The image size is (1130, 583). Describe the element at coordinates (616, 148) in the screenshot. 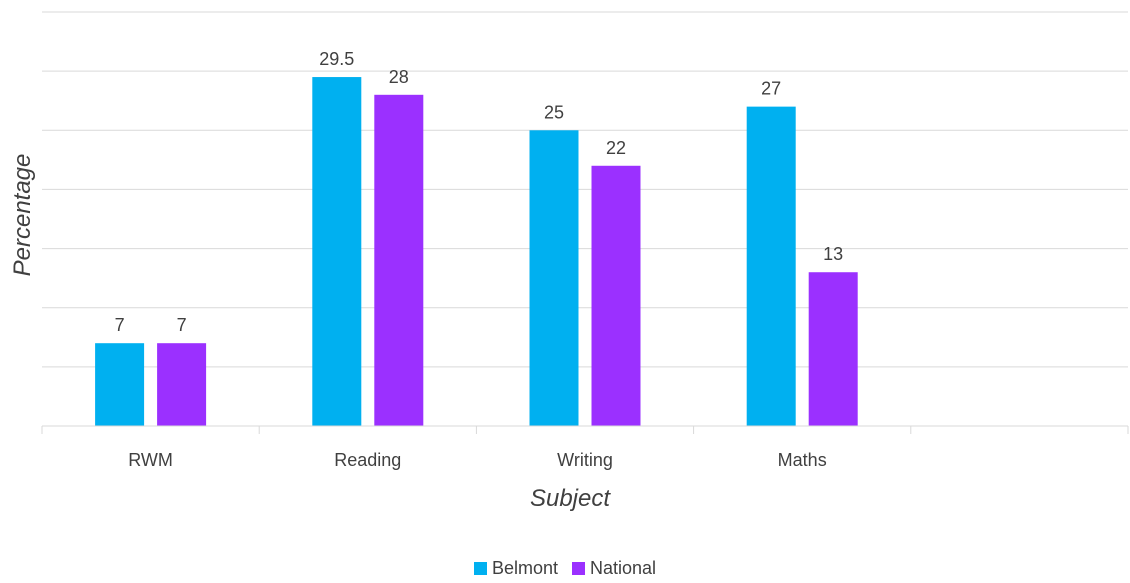

I see `data-label: 22` at that location.